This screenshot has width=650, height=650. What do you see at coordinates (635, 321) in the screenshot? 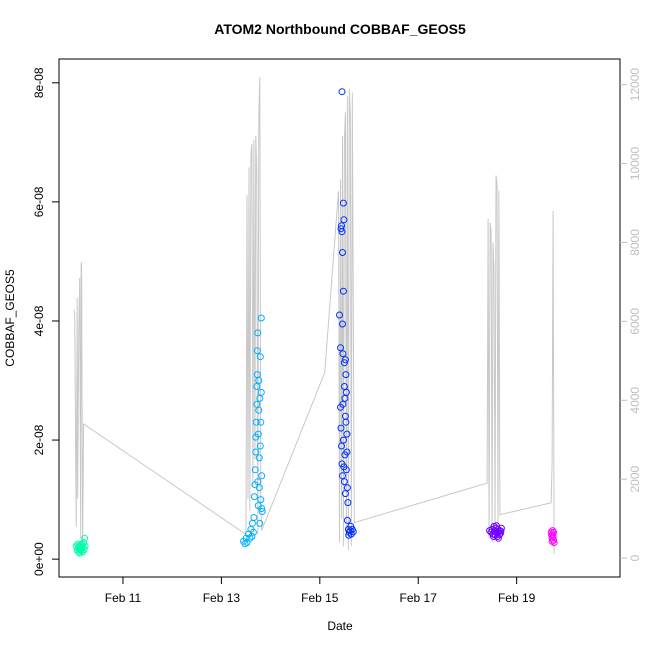
I see `y2-tick-label: 6000` at bounding box center [635, 321].